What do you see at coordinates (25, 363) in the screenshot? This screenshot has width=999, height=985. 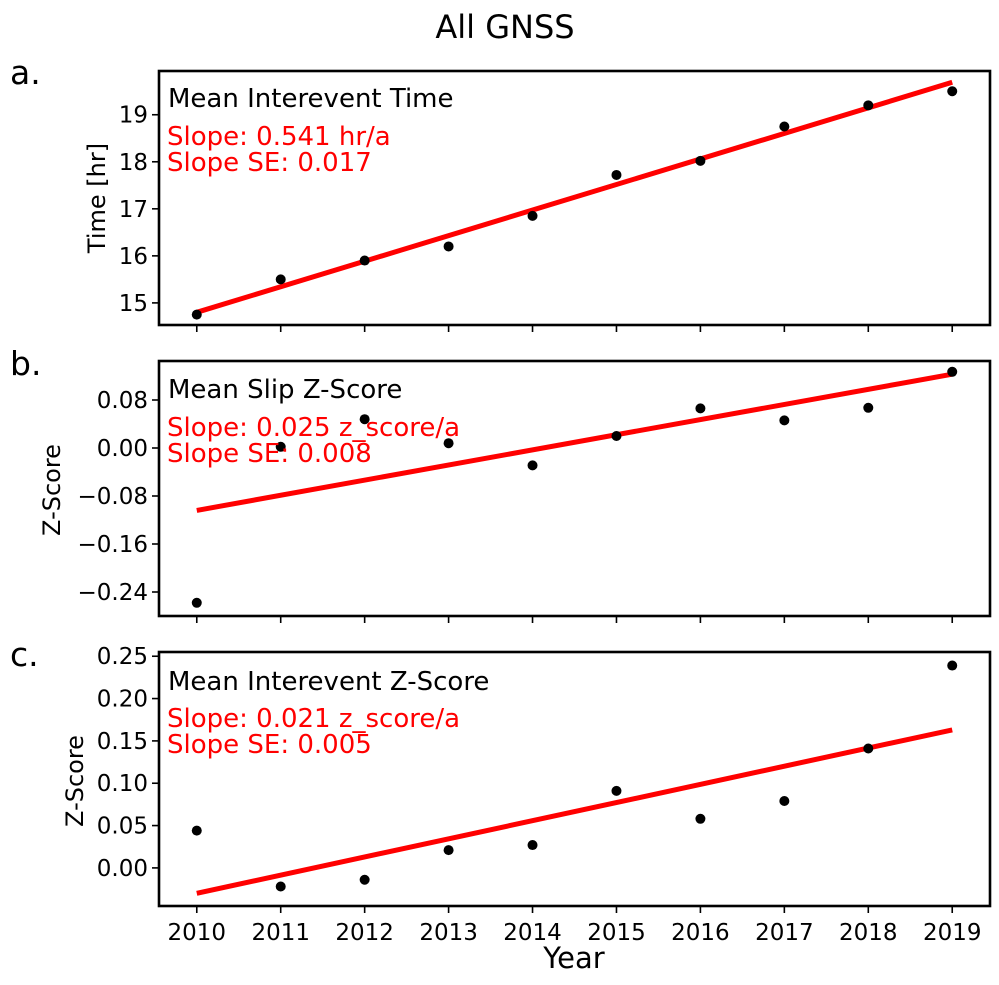 I see `panel-label: b.` at bounding box center [25, 363].